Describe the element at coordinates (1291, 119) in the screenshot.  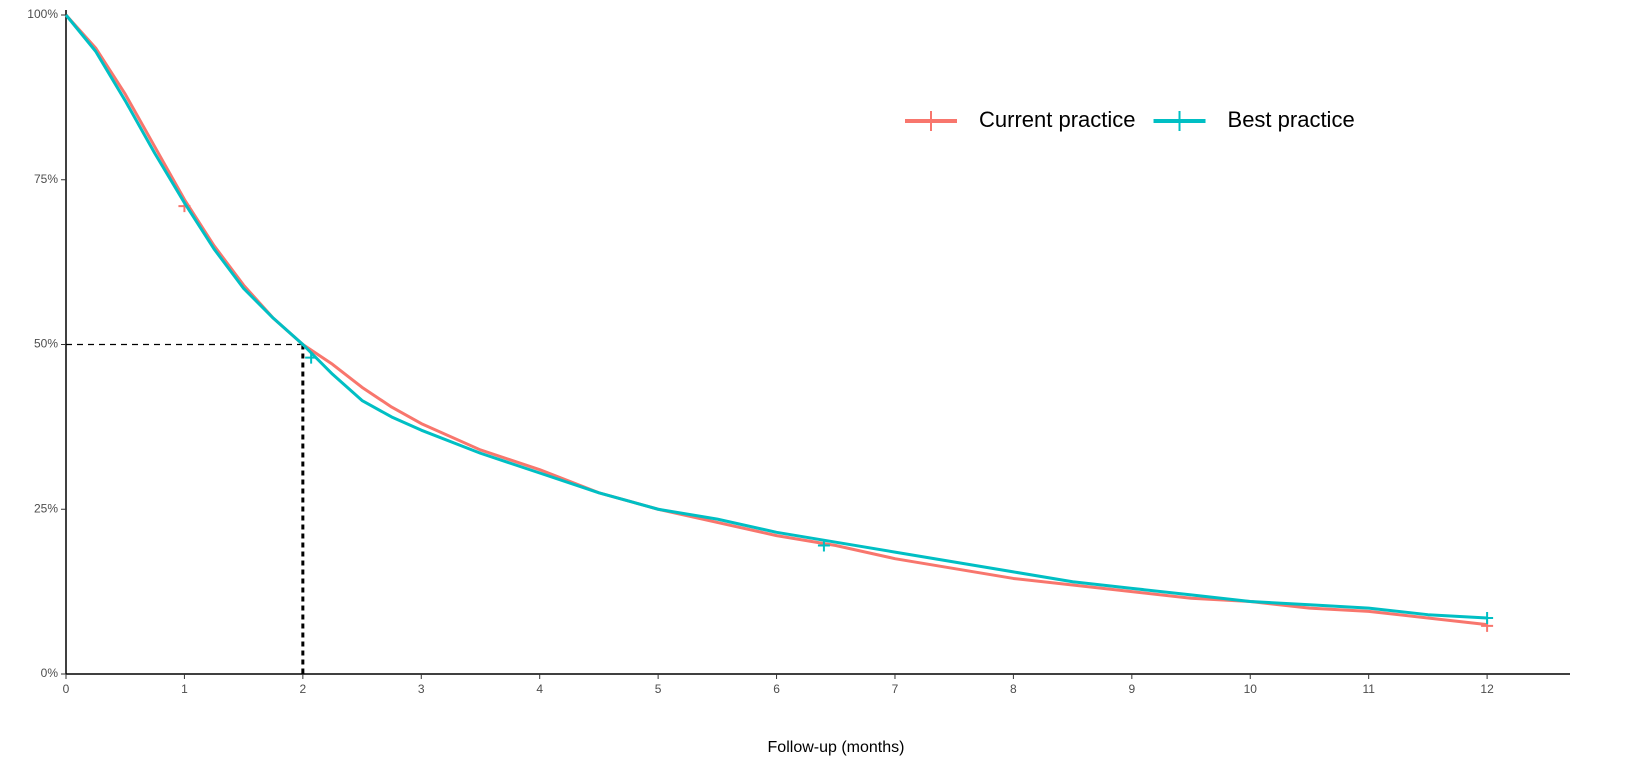
I see `legend-label: Best practice` at that location.